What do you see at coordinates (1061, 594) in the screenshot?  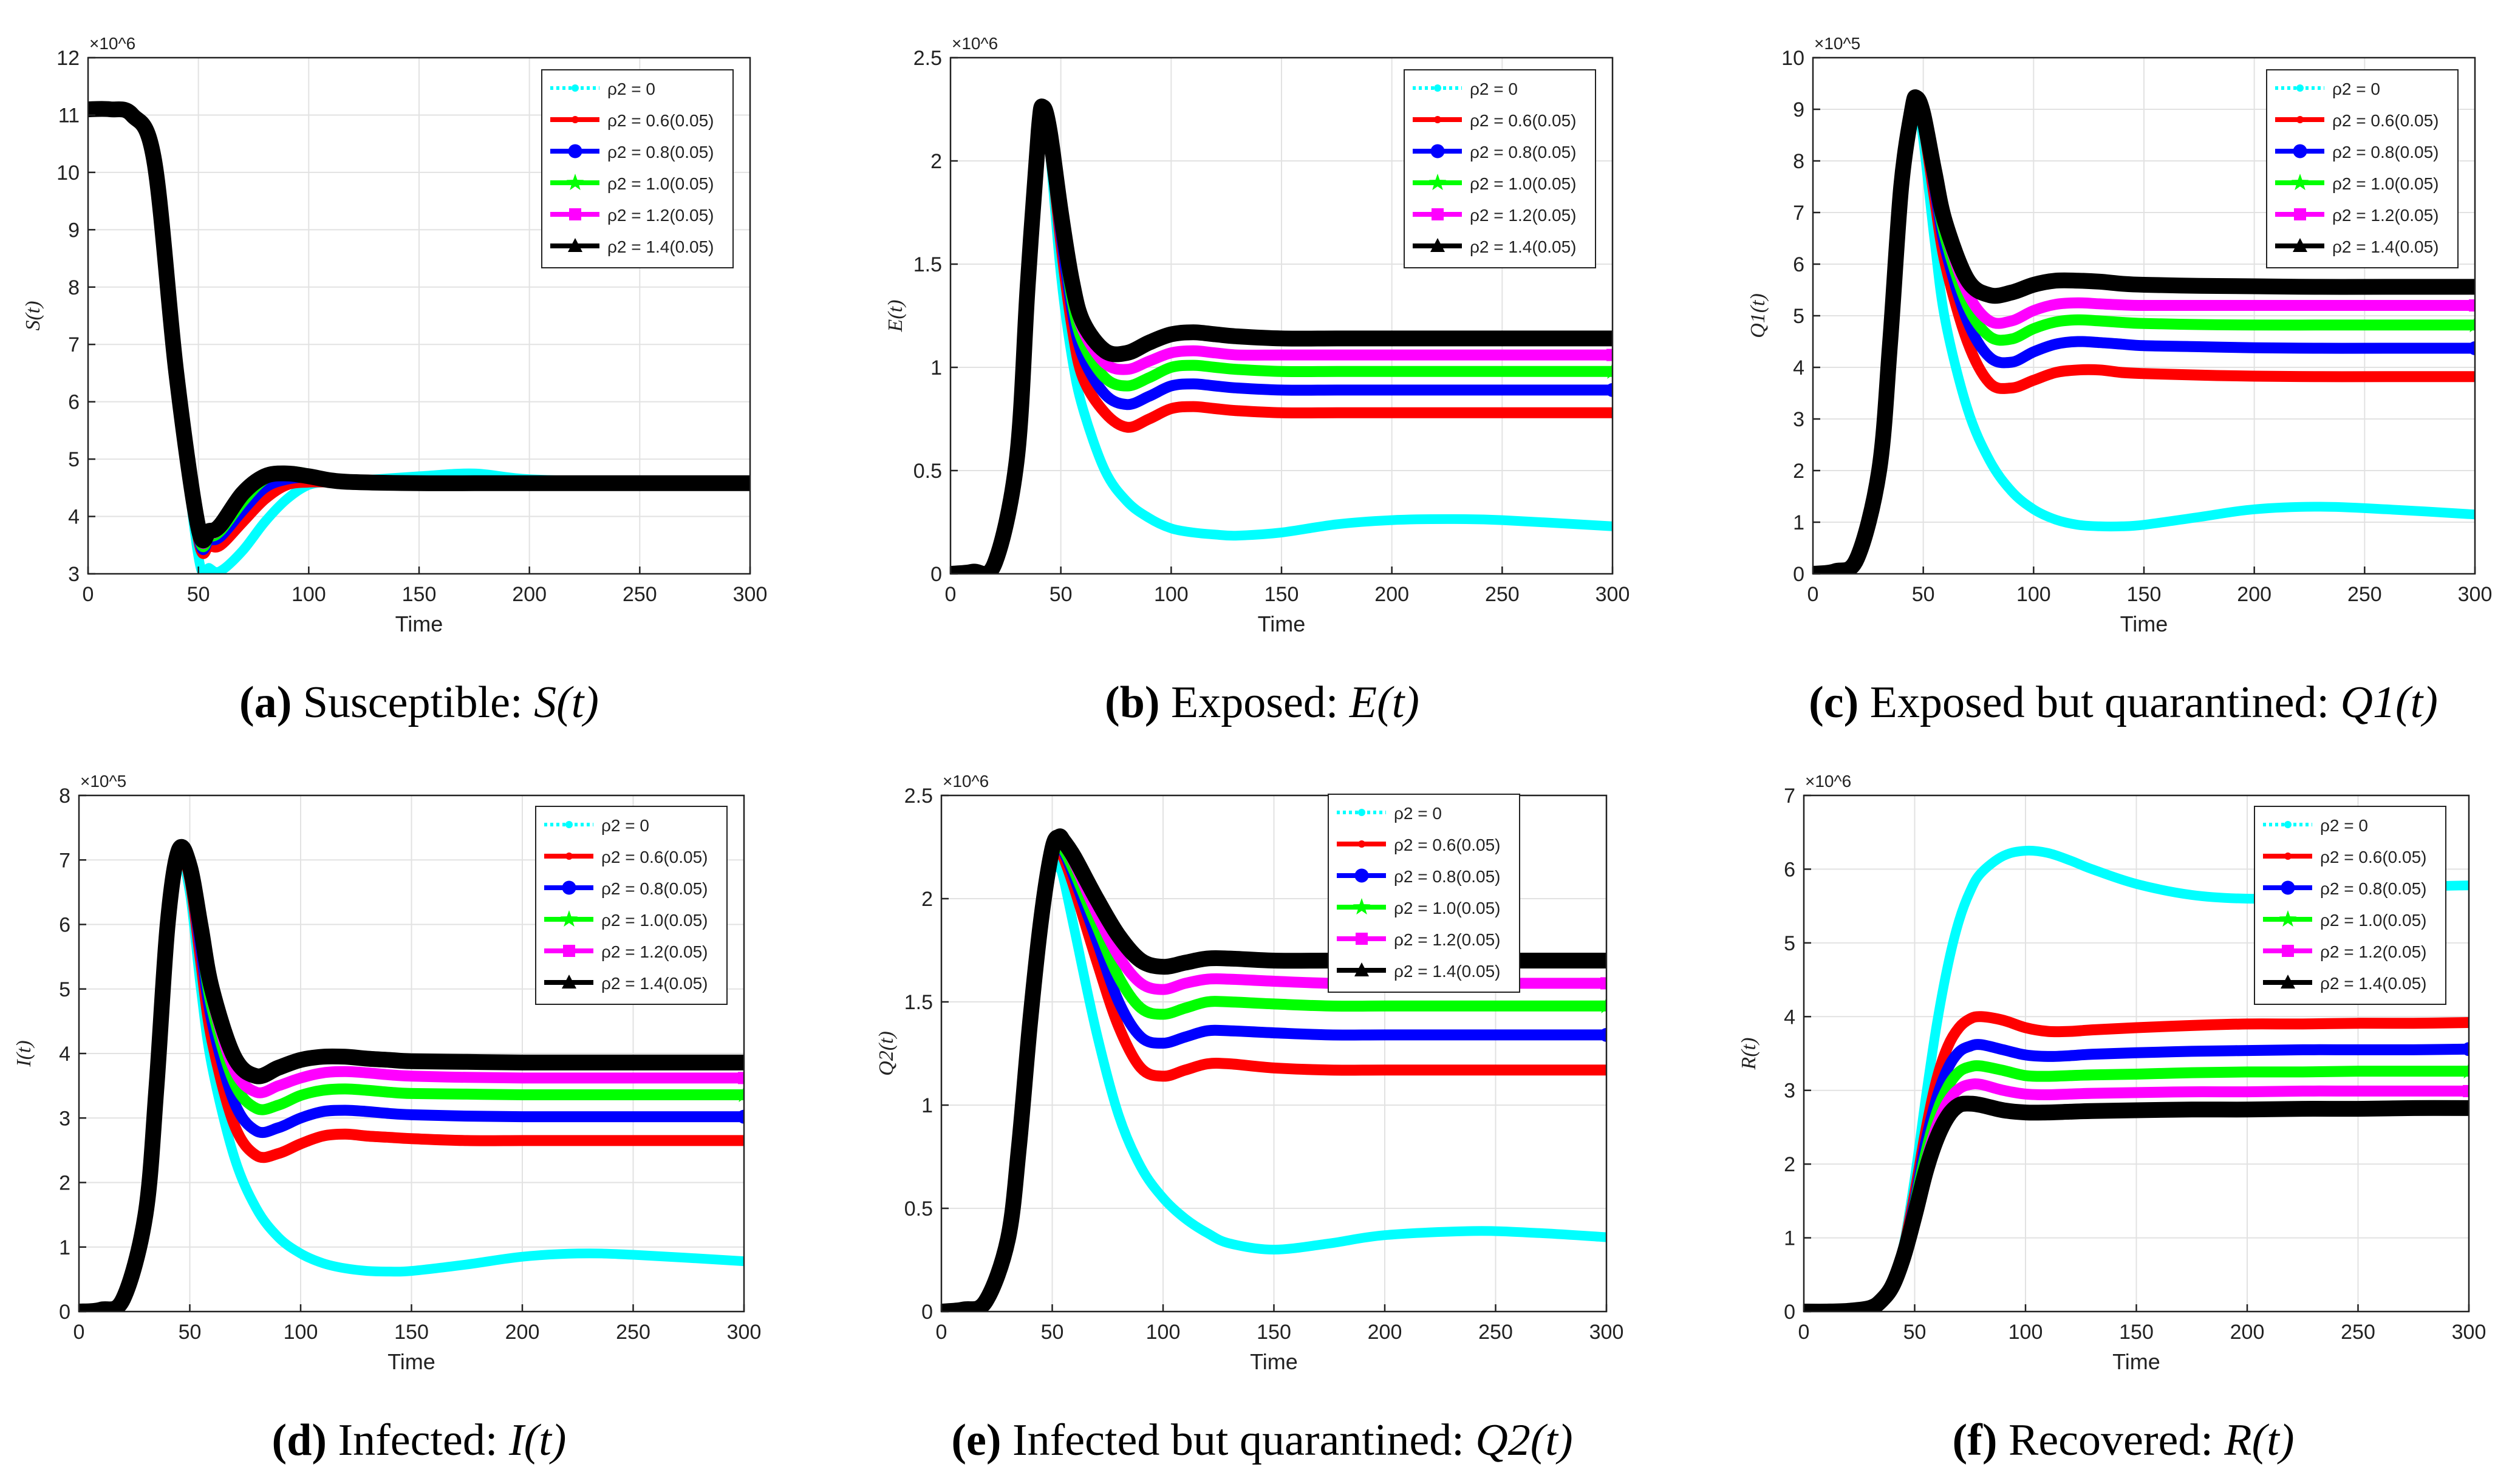 I see `x-tick-label: 50` at bounding box center [1061, 594].